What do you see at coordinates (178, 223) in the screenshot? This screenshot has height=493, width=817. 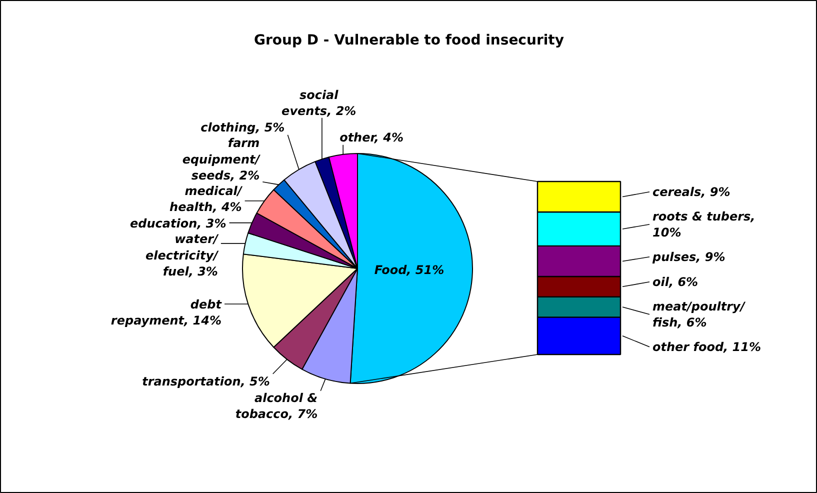 I see `slice-label: education, 3%` at bounding box center [178, 223].